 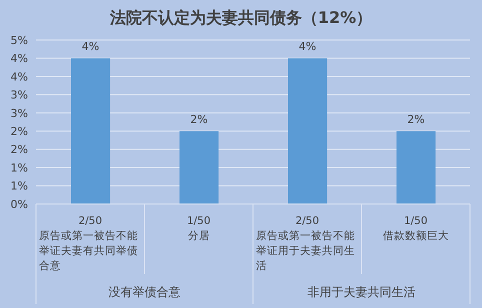 I want to click on x-tick-label: 1/50 借款数额巨大, so click(x=415, y=228).